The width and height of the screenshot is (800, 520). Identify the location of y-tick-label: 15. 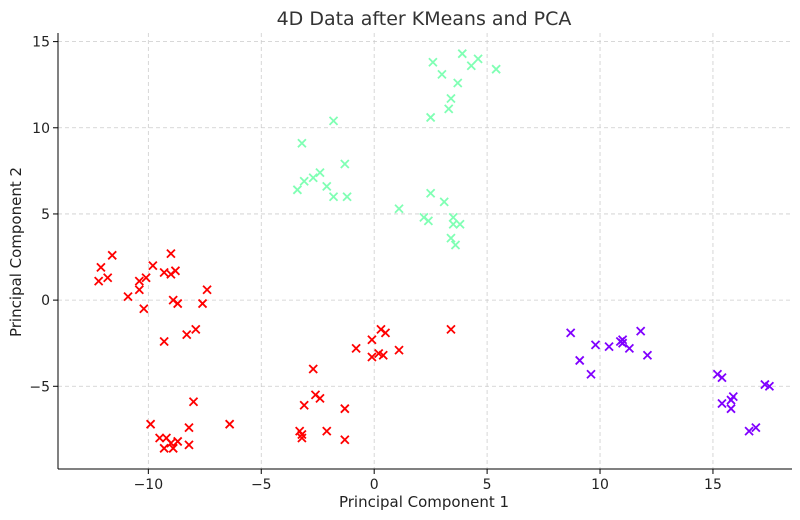
(41, 43).